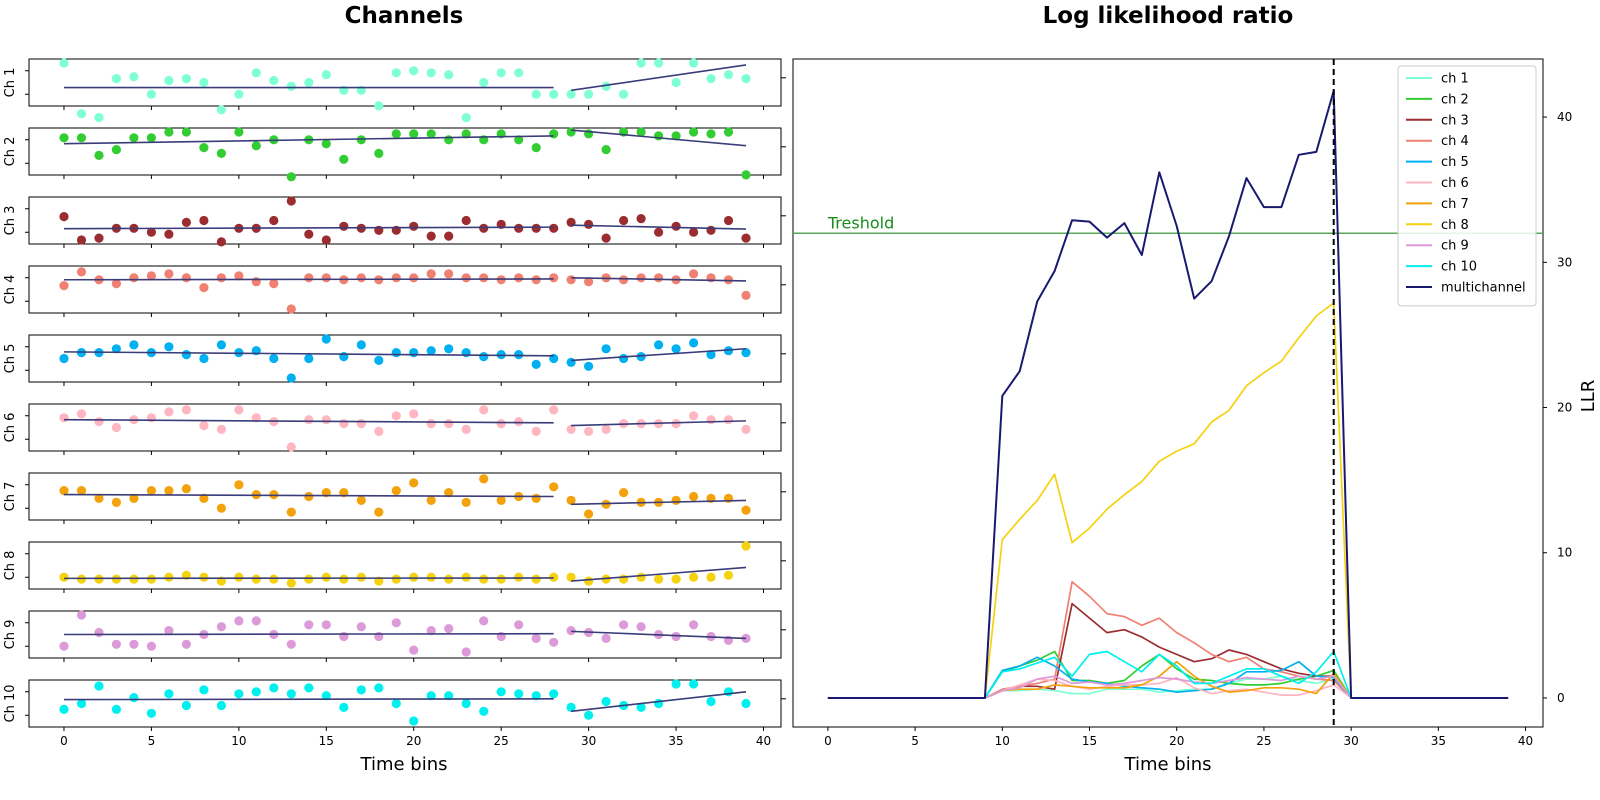 The image size is (1600, 800). What do you see at coordinates (1176, 741) in the screenshot?
I see `x-tick-label: 20` at bounding box center [1176, 741].